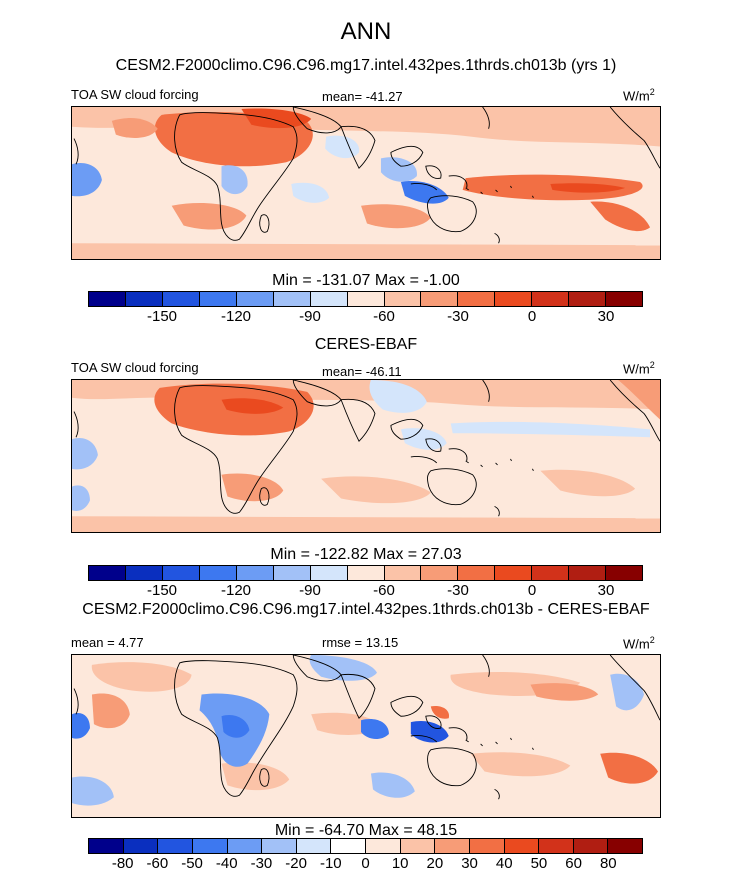 This screenshot has width=732, height=877. Describe the element at coordinates (365, 318) in the screenshot. I see `panel-1-colorbar-ticks: -150 -120 -90 -60 -30 0 30` at that location.